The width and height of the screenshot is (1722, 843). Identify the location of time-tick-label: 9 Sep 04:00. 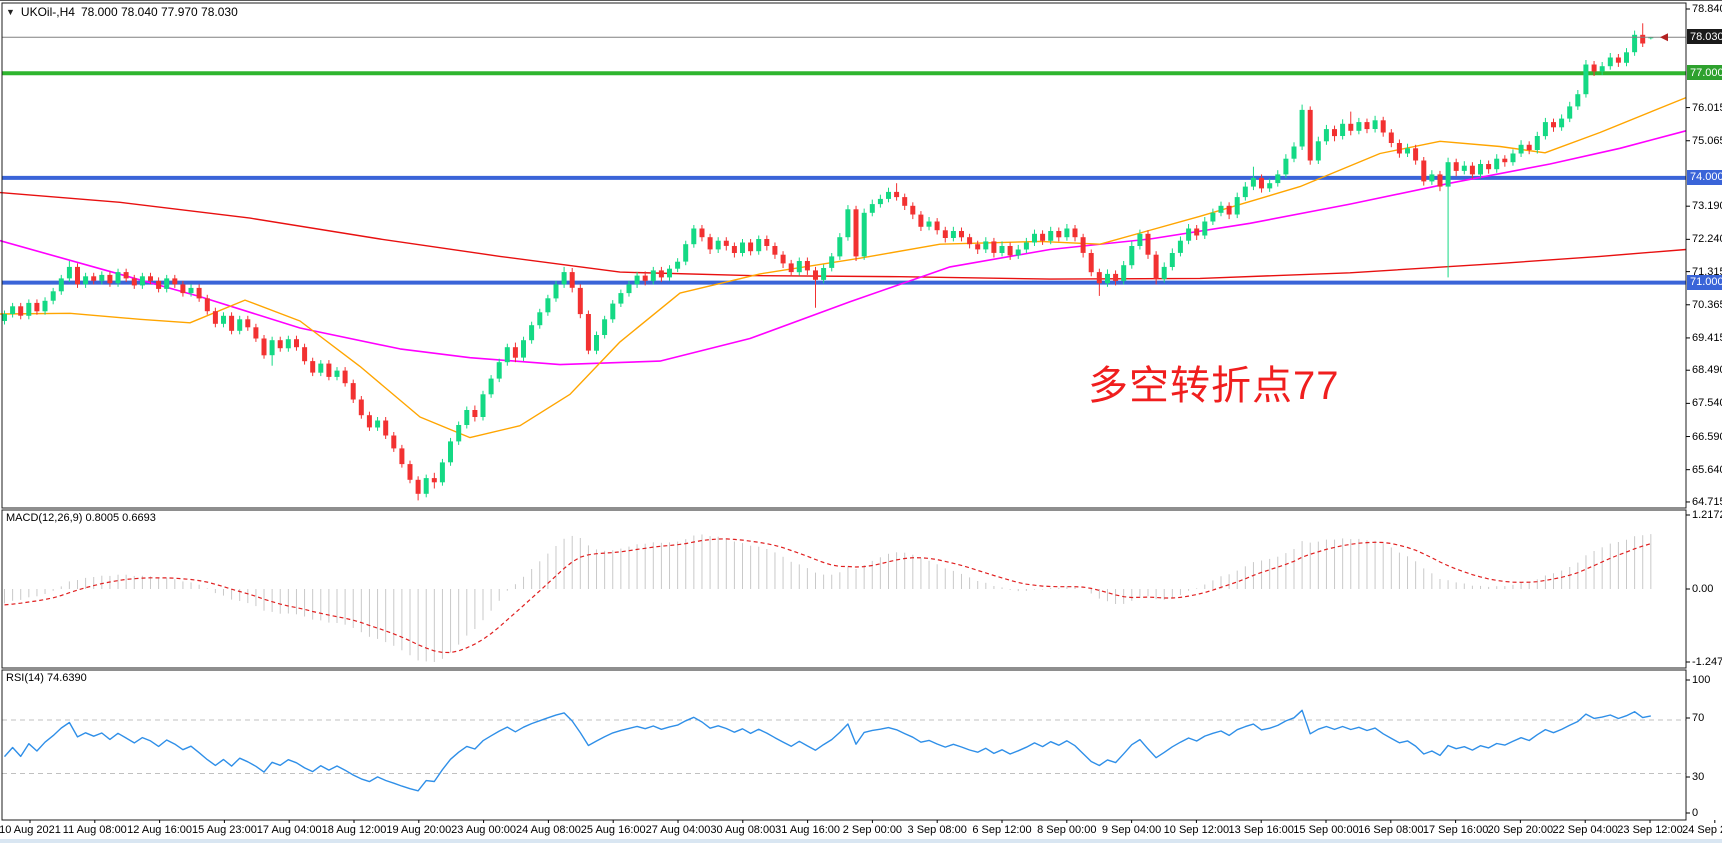
(1131, 830).